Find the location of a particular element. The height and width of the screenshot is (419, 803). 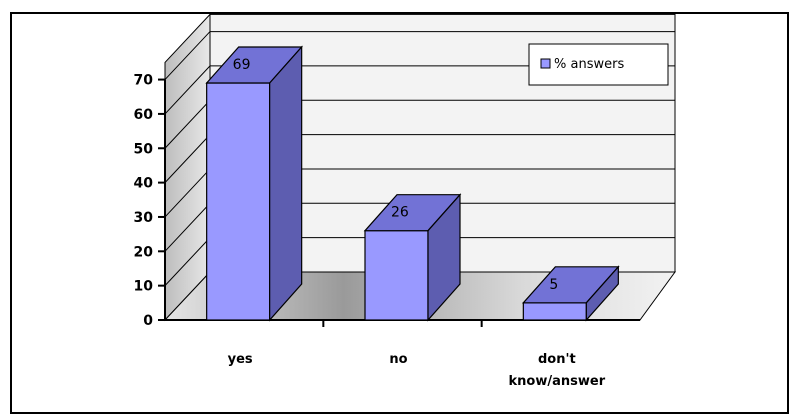

legend: % answers is located at coordinates (598, 64).